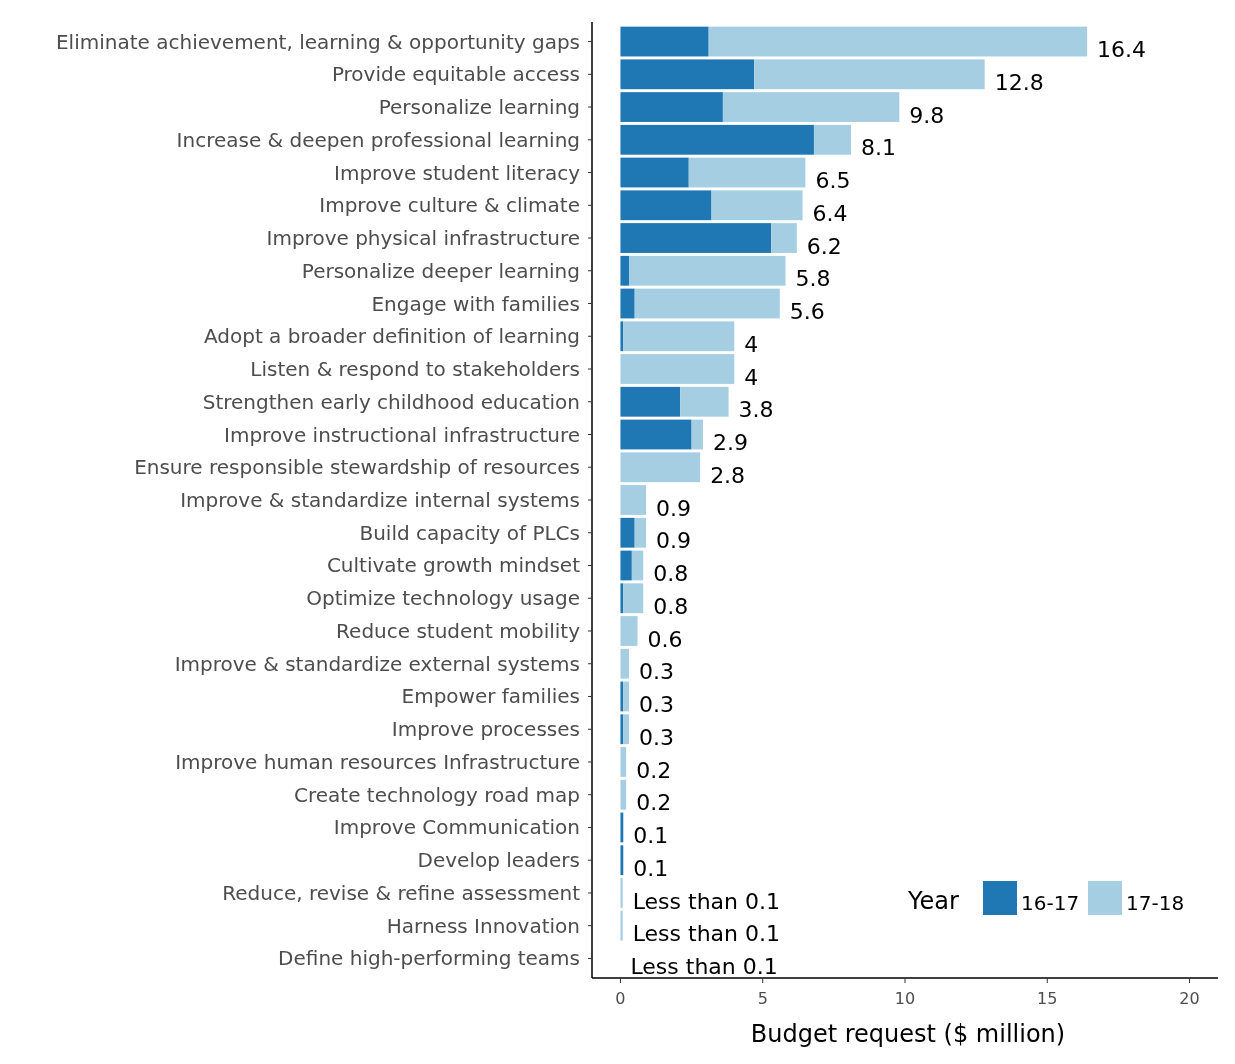 The width and height of the screenshot is (1235, 1064). Describe the element at coordinates (665, 639) in the screenshot. I see `total-label: 0.6` at that location.